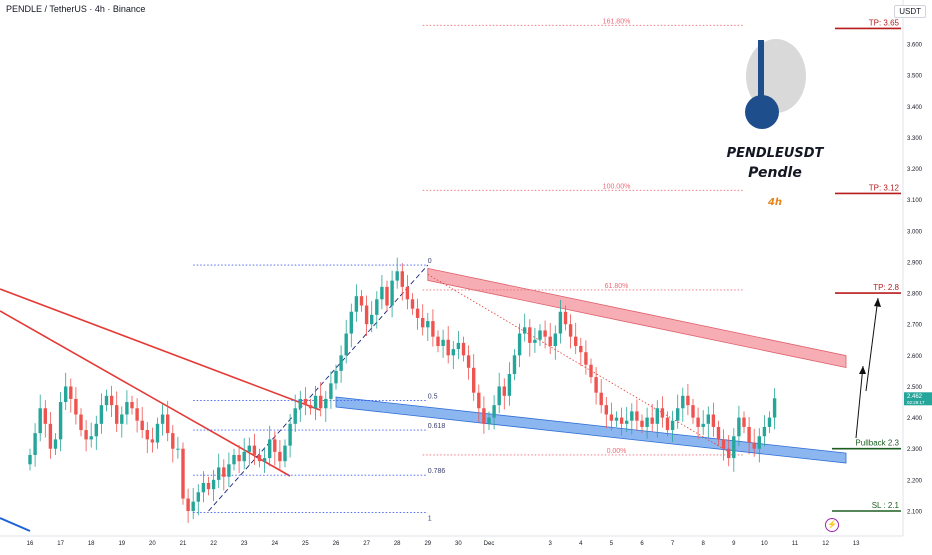  What do you see at coordinates (884, 22) in the screenshot?
I see `level-label: TP: 3.65` at bounding box center [884, 22].